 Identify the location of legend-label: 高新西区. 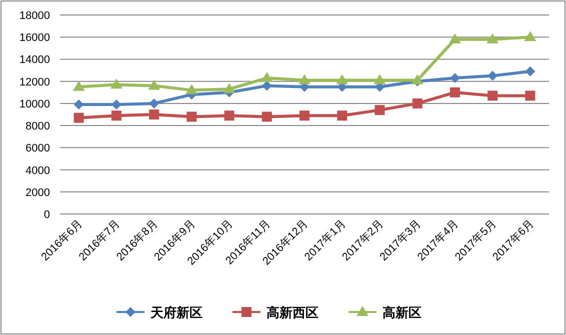
(292, 312).